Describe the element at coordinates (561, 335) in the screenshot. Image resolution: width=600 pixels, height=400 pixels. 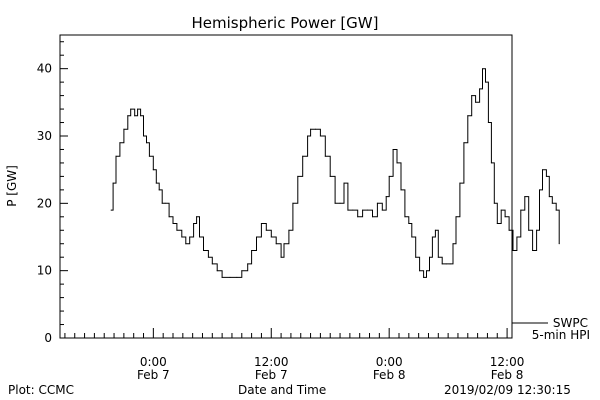
I see `legend-product: 5-min HPI` at that location.